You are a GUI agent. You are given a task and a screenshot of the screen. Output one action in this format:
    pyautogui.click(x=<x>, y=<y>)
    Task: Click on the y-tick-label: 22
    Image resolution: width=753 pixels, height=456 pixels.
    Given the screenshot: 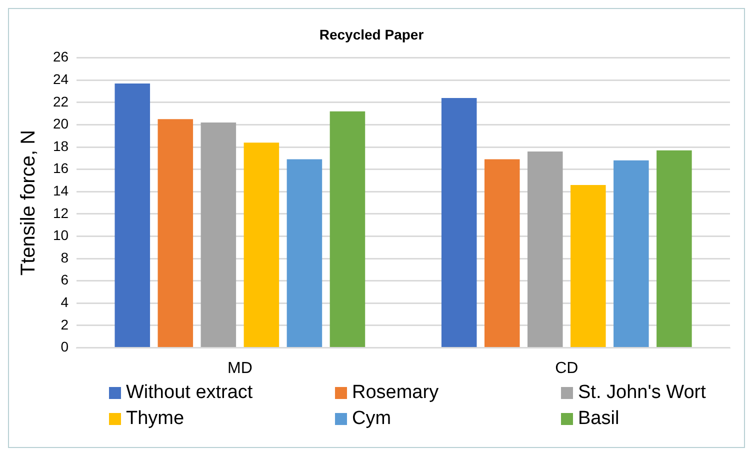 What is the action you would take?
    pyautogui.click(x=60, y=101)
    